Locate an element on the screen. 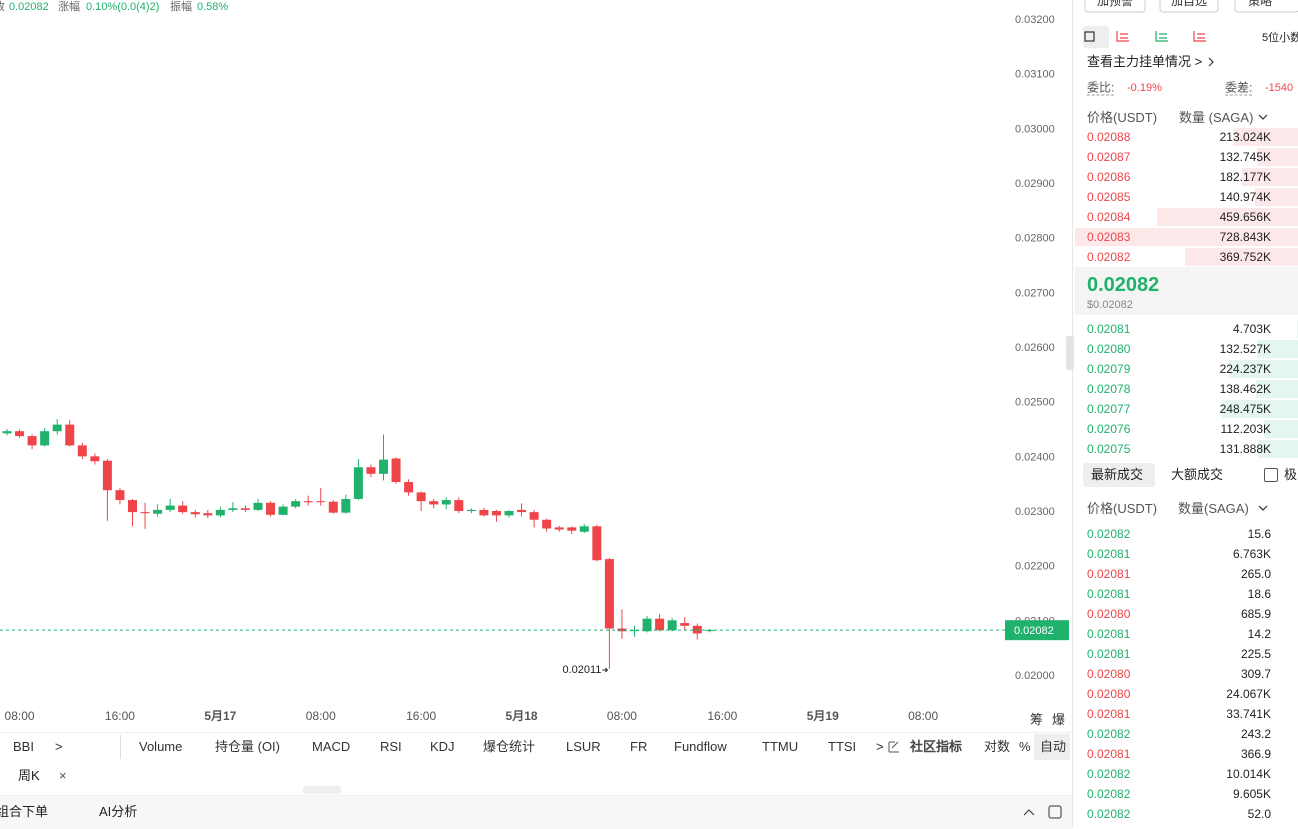  indicator-tab: 持仓量 (OI) is located at coordinates (247, 746).